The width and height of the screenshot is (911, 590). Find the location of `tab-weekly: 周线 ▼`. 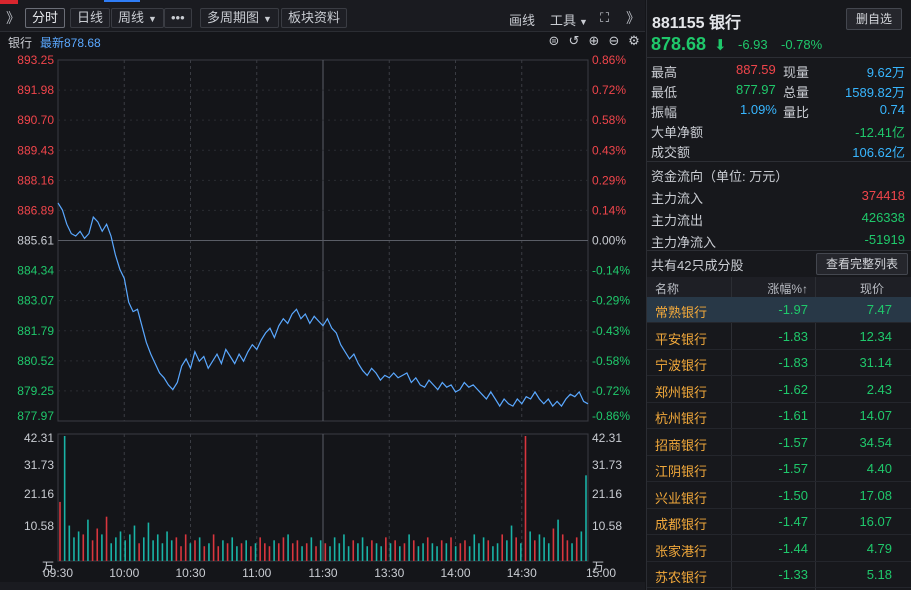

tab-weekly: 周线 ▼ is located at coordinates (137, 18).